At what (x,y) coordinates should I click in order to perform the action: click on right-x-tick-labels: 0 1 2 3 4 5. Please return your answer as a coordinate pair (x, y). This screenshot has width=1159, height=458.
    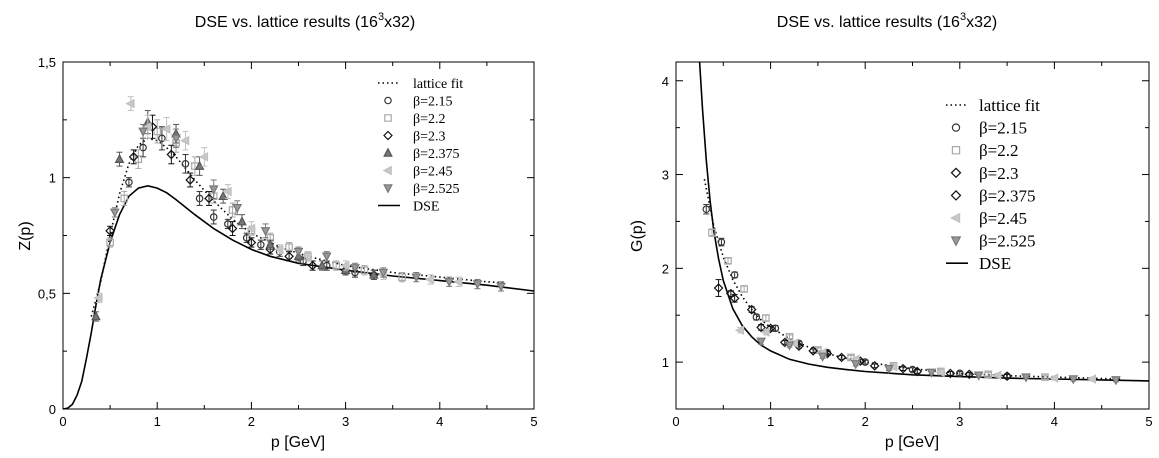
    Looking at the image, I should click on (912, 421).